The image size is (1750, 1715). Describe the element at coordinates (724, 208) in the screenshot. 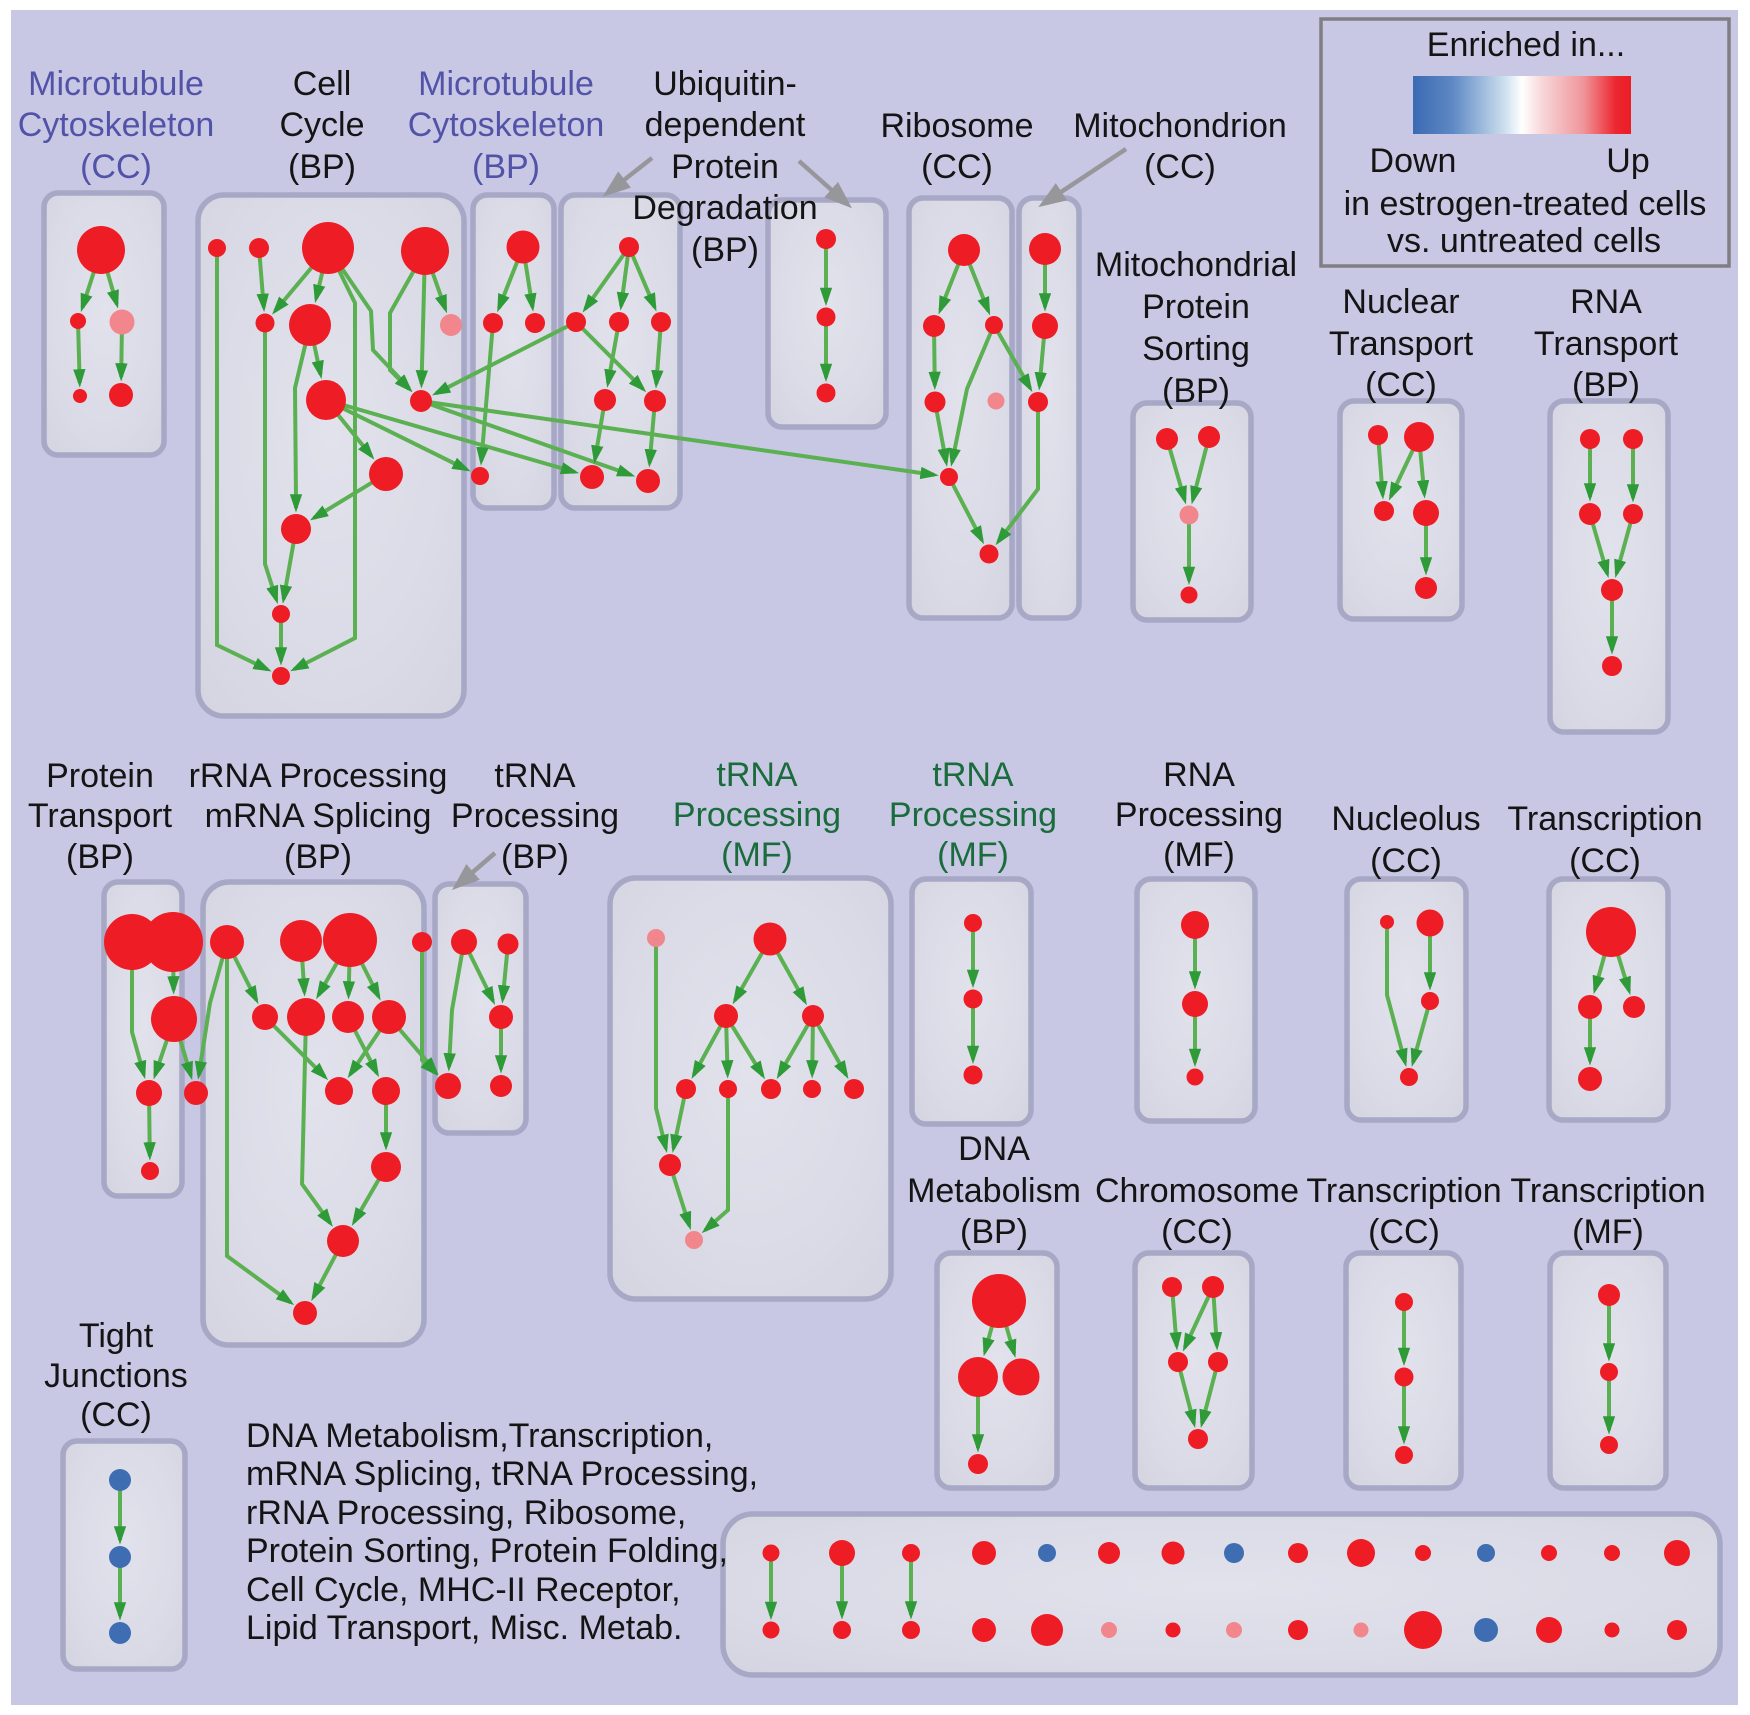

I see `svg-text: Degradation` at that location.